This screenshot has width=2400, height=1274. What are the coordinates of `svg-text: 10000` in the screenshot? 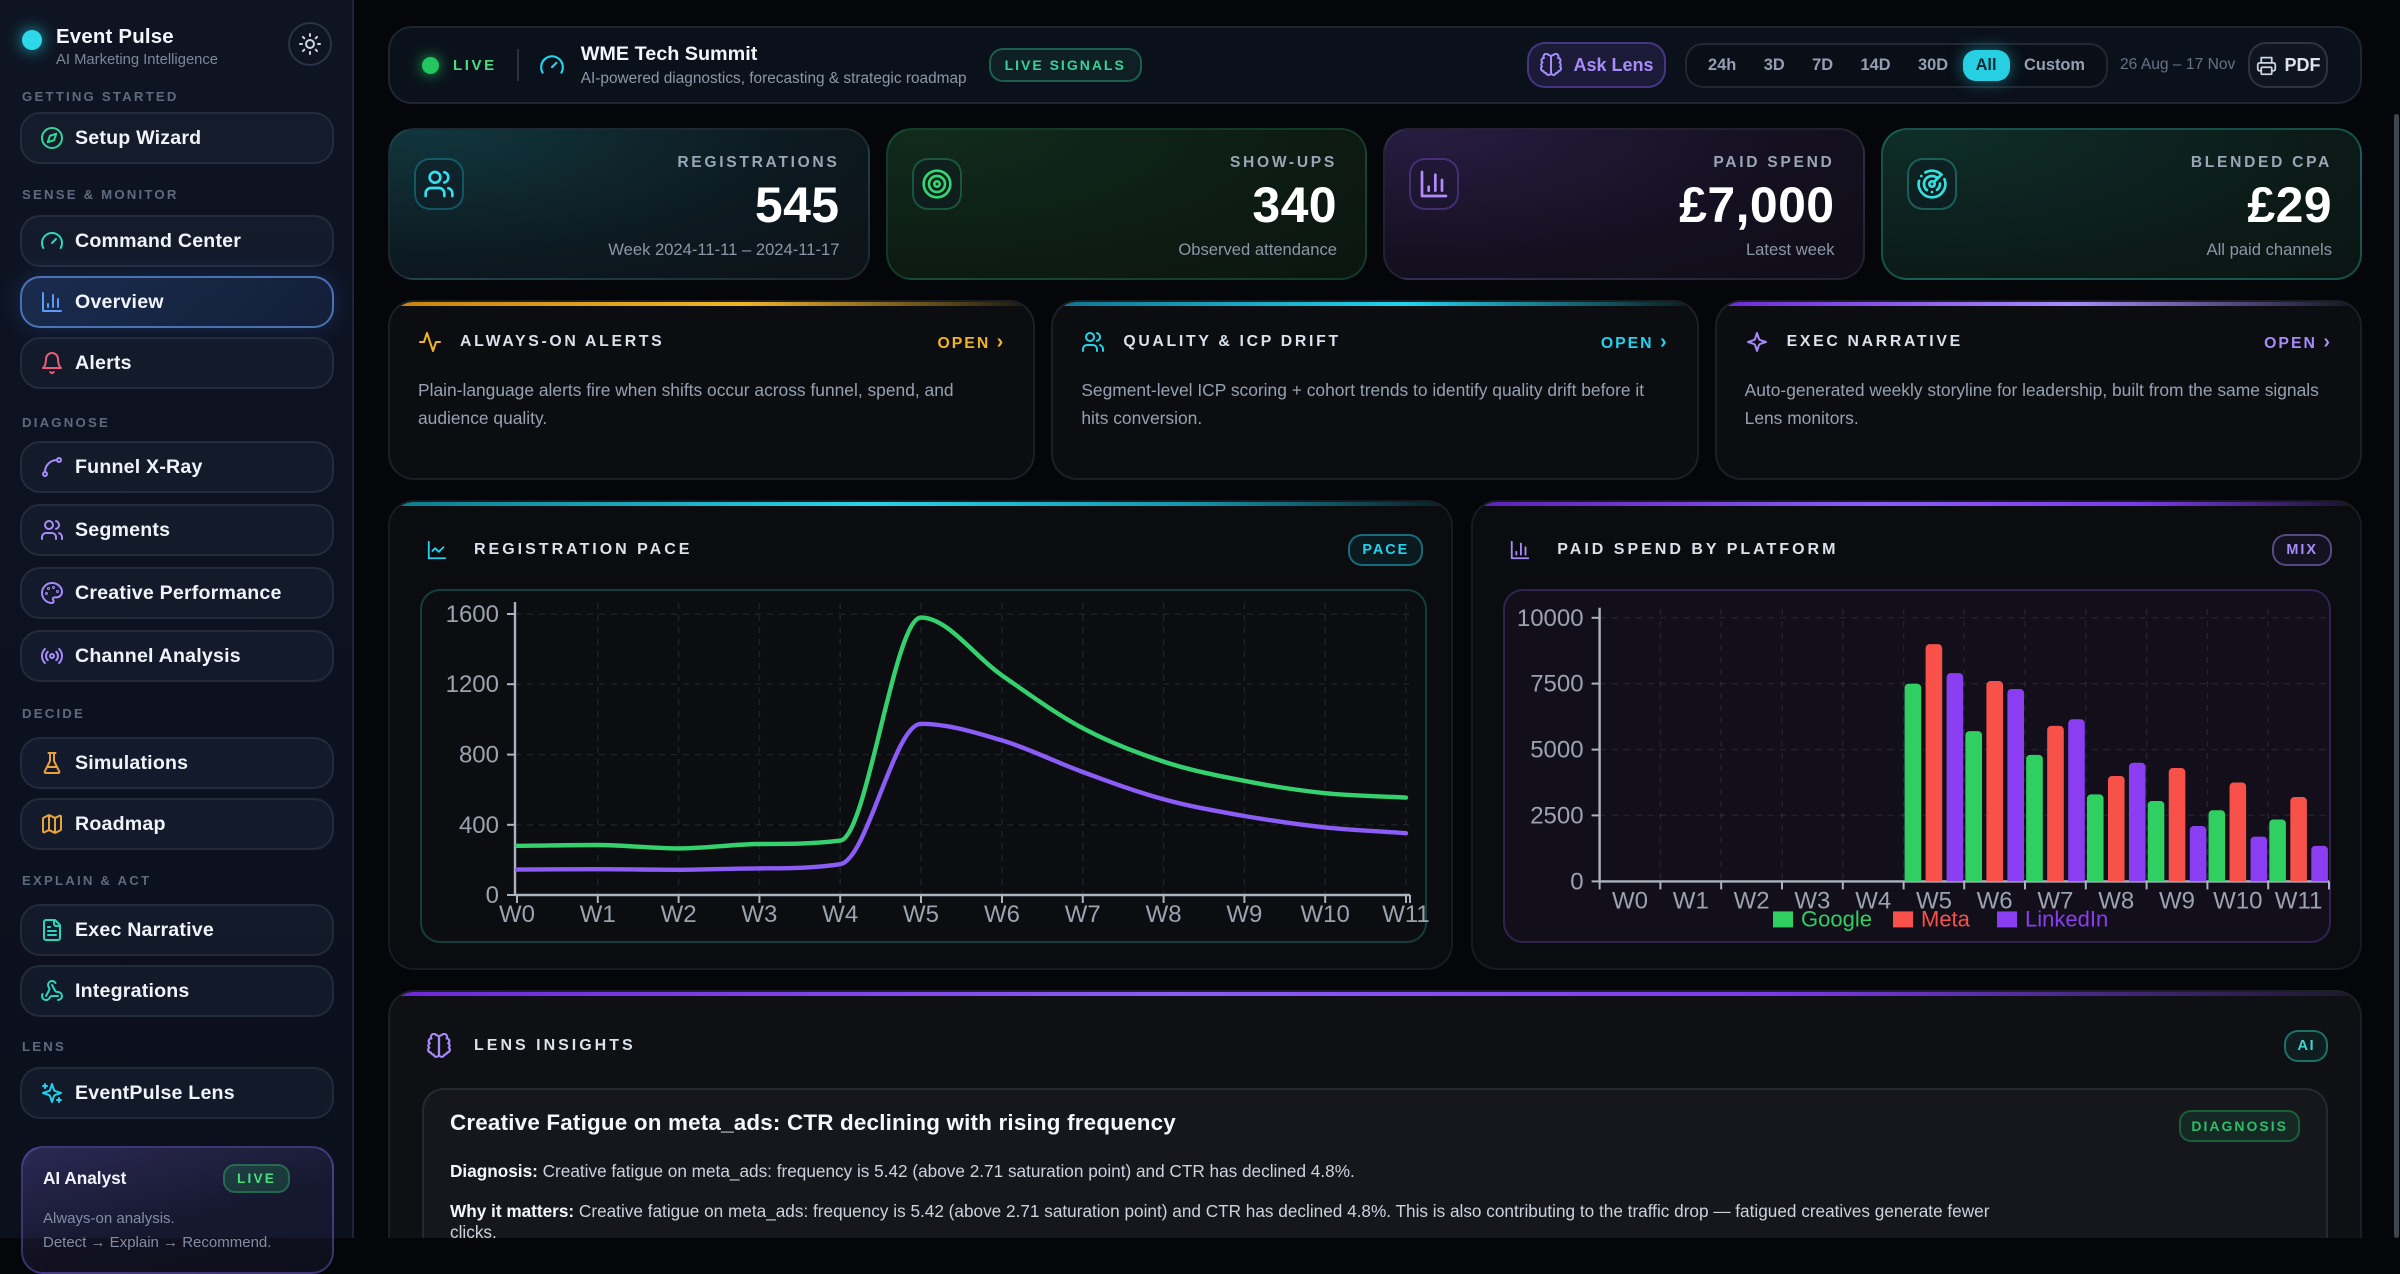 It's located at (1550, 618).